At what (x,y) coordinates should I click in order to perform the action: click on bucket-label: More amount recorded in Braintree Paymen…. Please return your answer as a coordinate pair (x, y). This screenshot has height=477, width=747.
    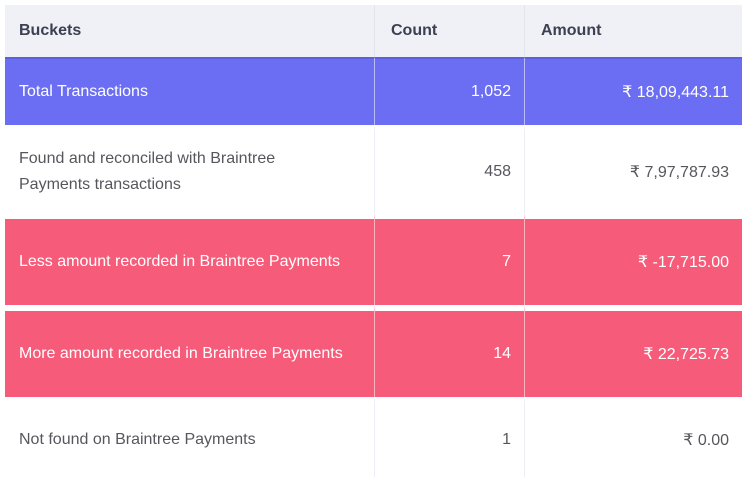
    Looking at the image, I should click on (189, 351).